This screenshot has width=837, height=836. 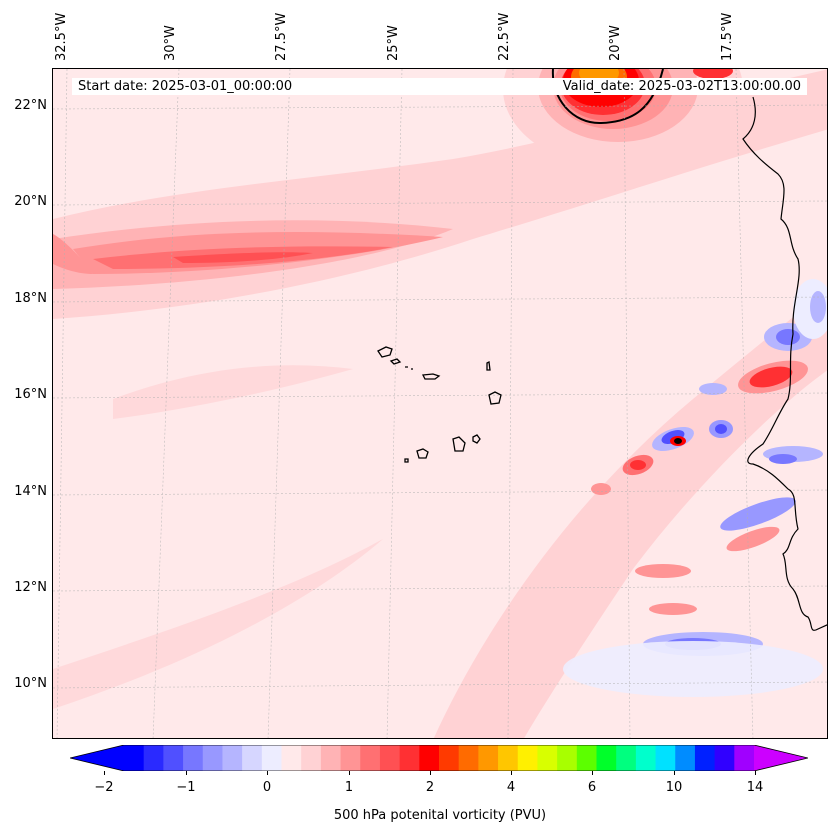 What do you see at coordinates (504, 36) in the screenshot?
I see `lon-label-22-5w: 22.5°W` at bounding box center [504, 36].